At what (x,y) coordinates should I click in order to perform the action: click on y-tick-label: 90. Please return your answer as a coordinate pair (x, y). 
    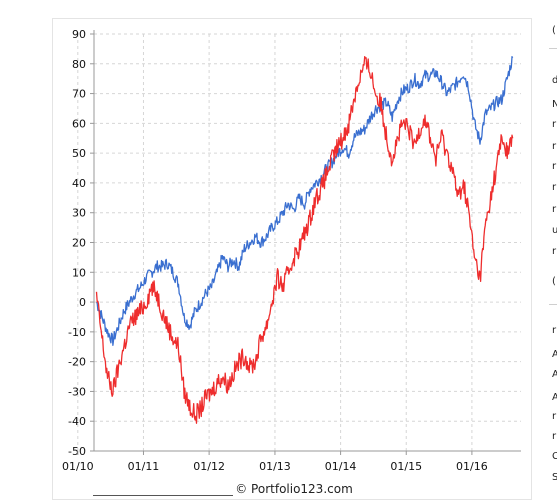
    Looking at the image, I should click on (79, 34).